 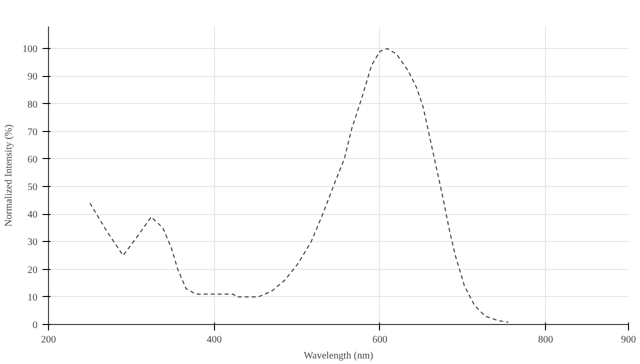 What do you see at coordinates (380, 340) in the screenshot?
I see `x-tick-label: 600` at bounding box center [380, 340].